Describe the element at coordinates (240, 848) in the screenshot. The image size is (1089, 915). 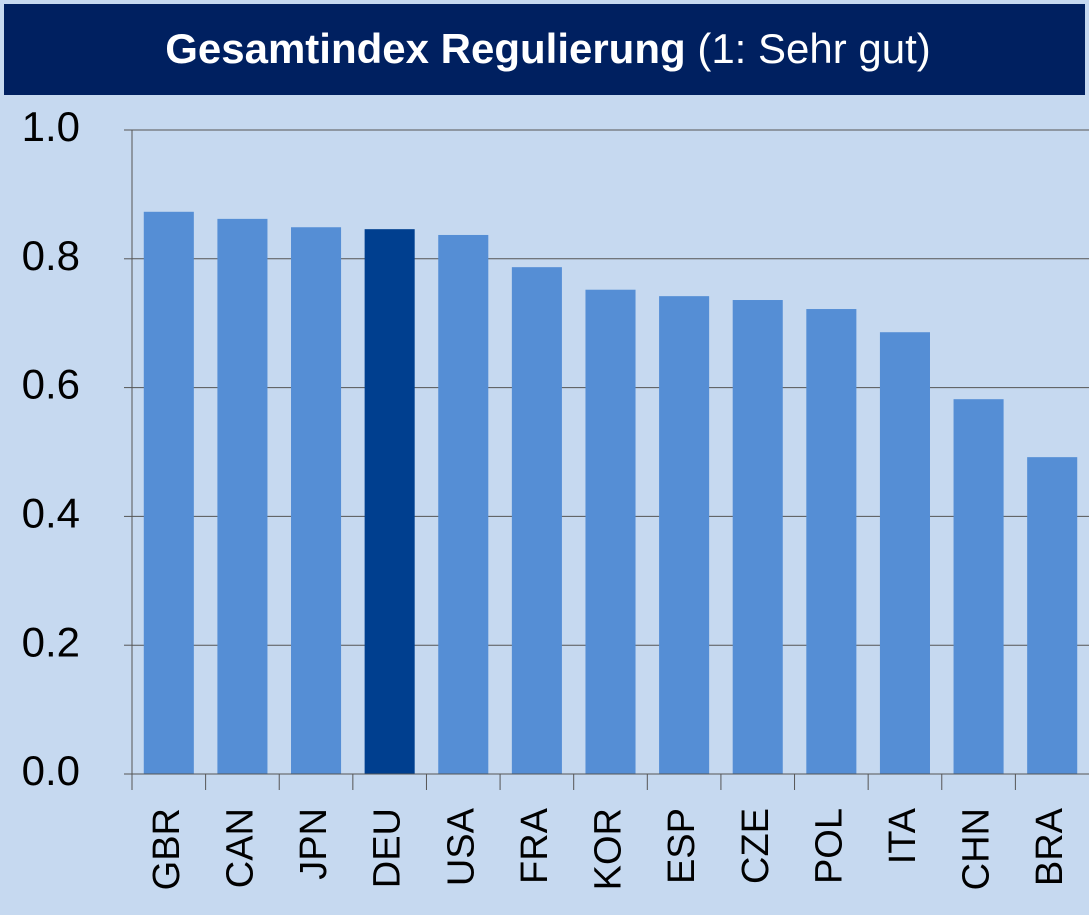
I see `x-tick-label: CAN` at that location.